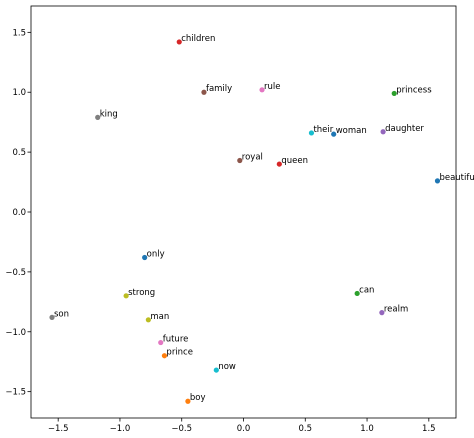  I want to click on point-label-daughter: daughter, so click(404, 129).